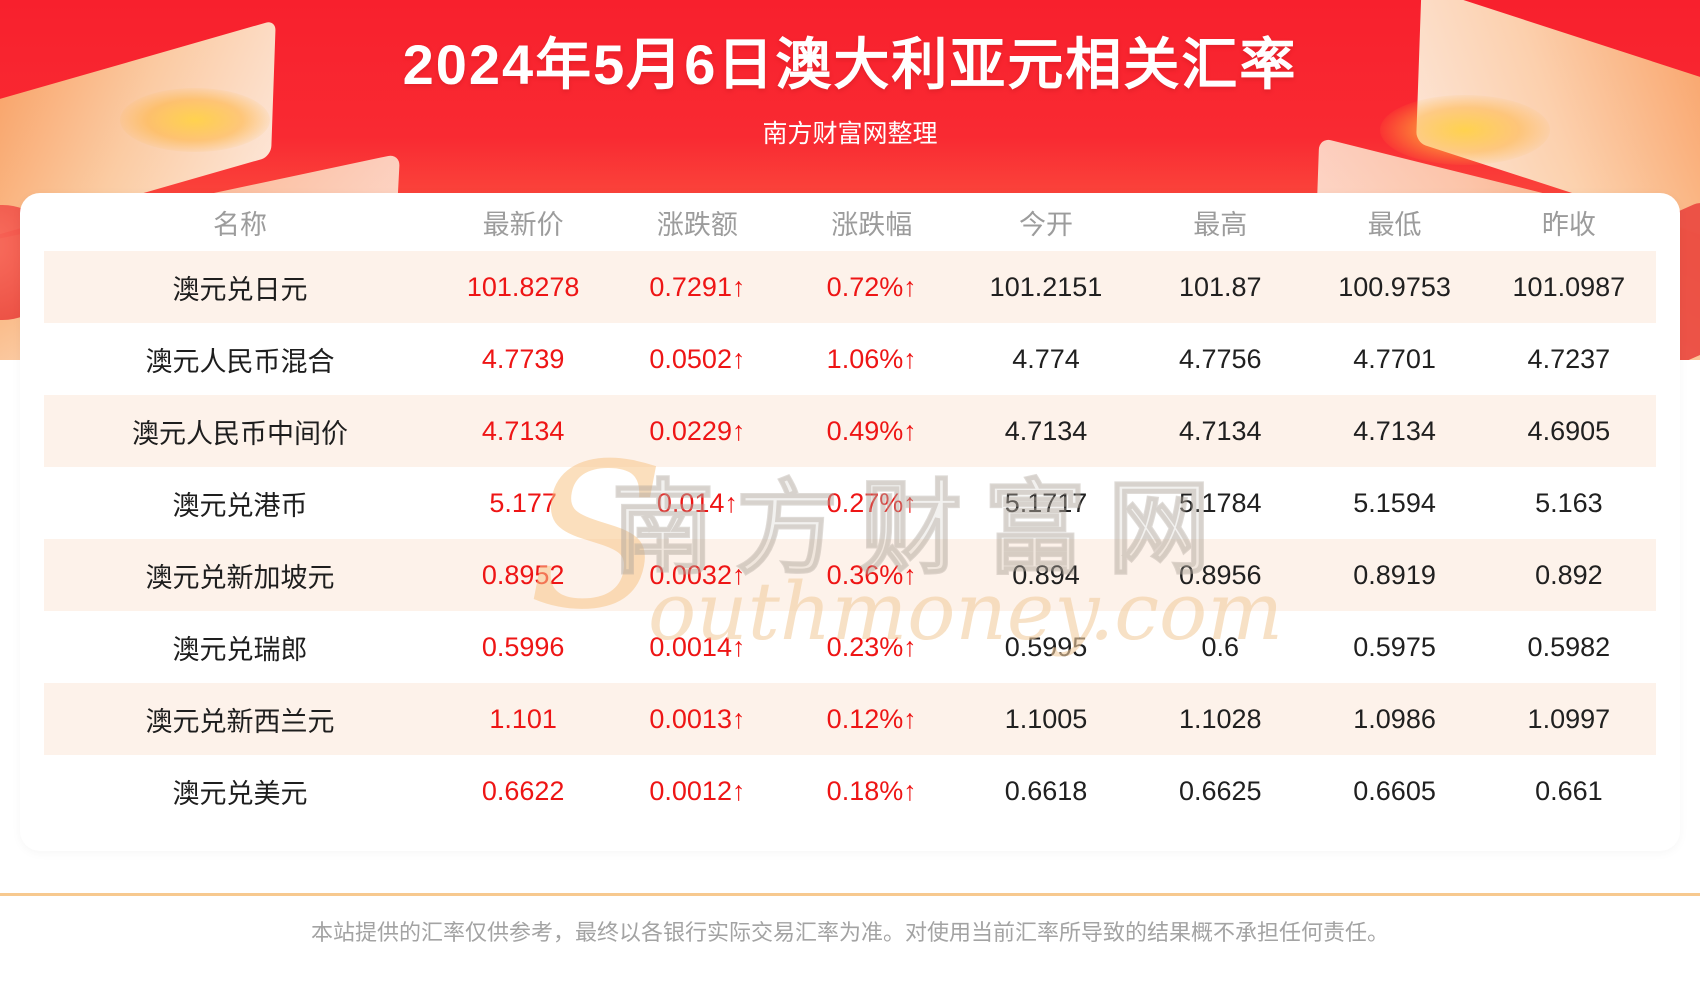 Image resolution: width=1700 pixels, height=1000 pixels. Describe the element at coordinates (850, 894) in the screenshot. I see `footer-divider` at that location.